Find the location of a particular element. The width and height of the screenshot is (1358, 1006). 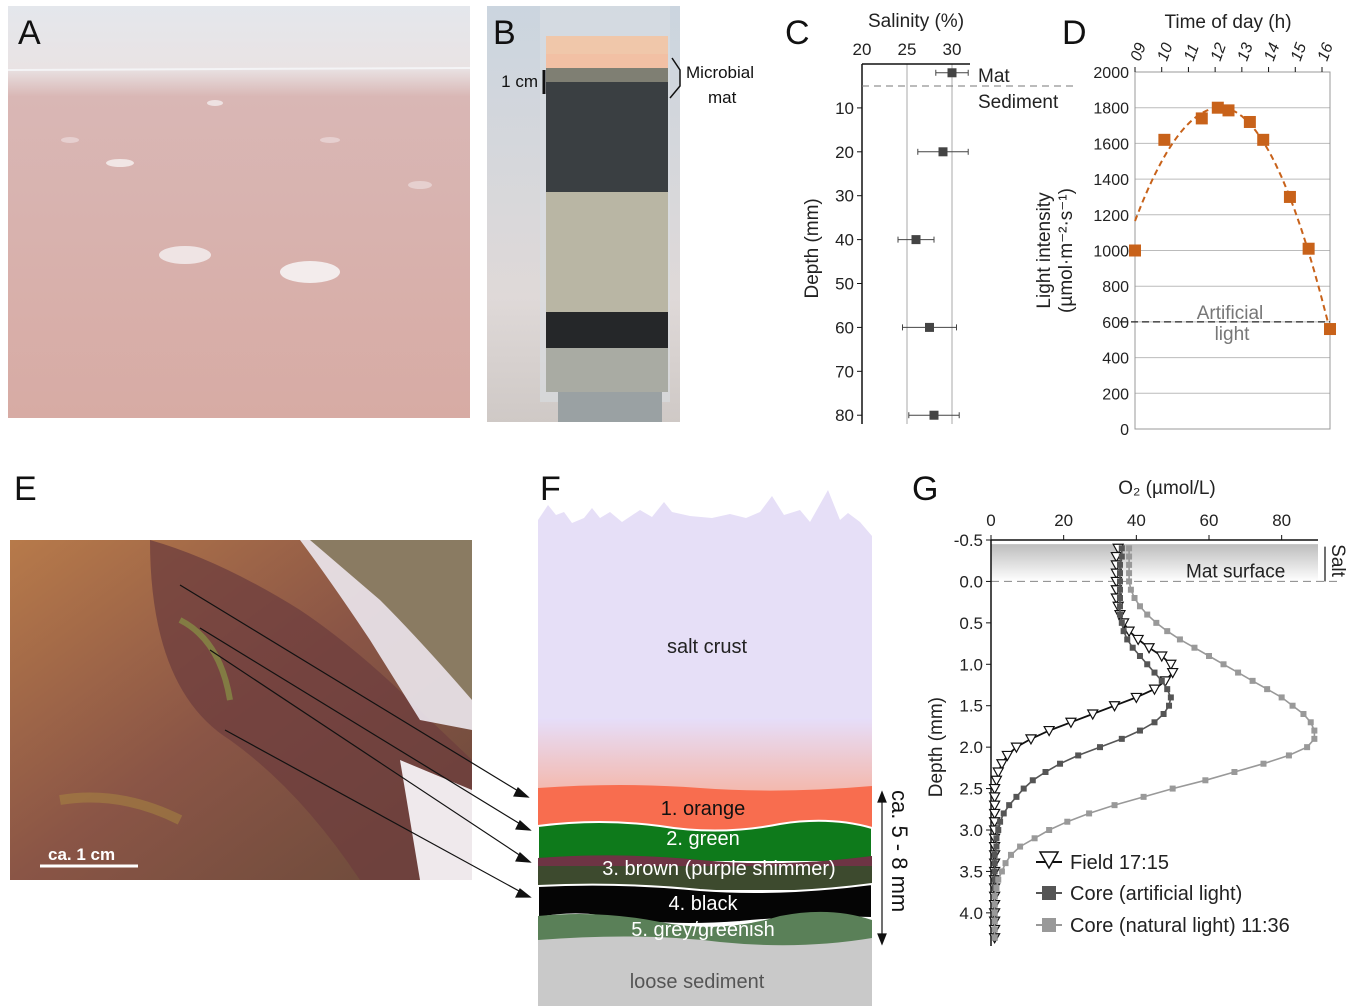

tick-label-x-g: 40 is located at coordinates (1136, 520).